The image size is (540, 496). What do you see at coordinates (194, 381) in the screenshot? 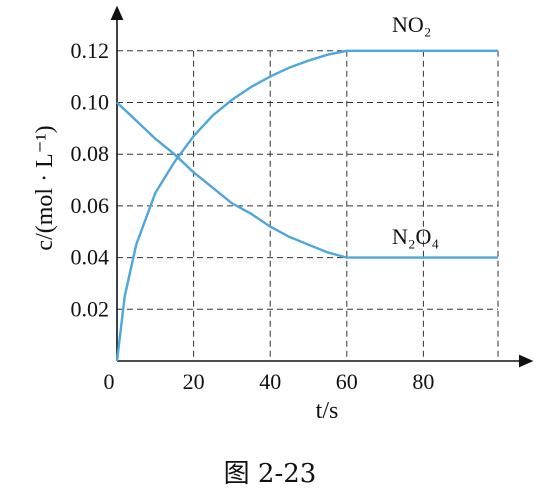
I see `x-tick-label: 20` at bounding box center [194, 381].